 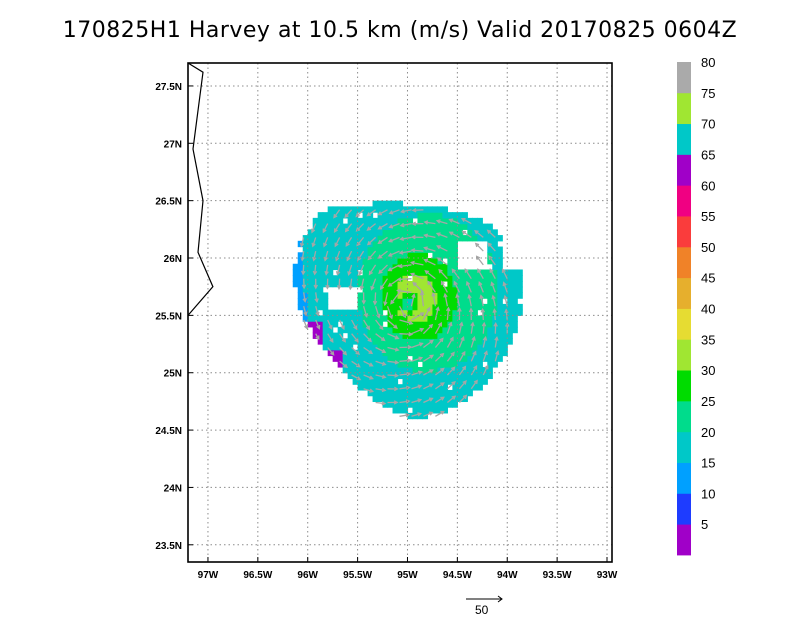 I want to click on y-tick-label: 27.5N, so click(x=168, y=87).